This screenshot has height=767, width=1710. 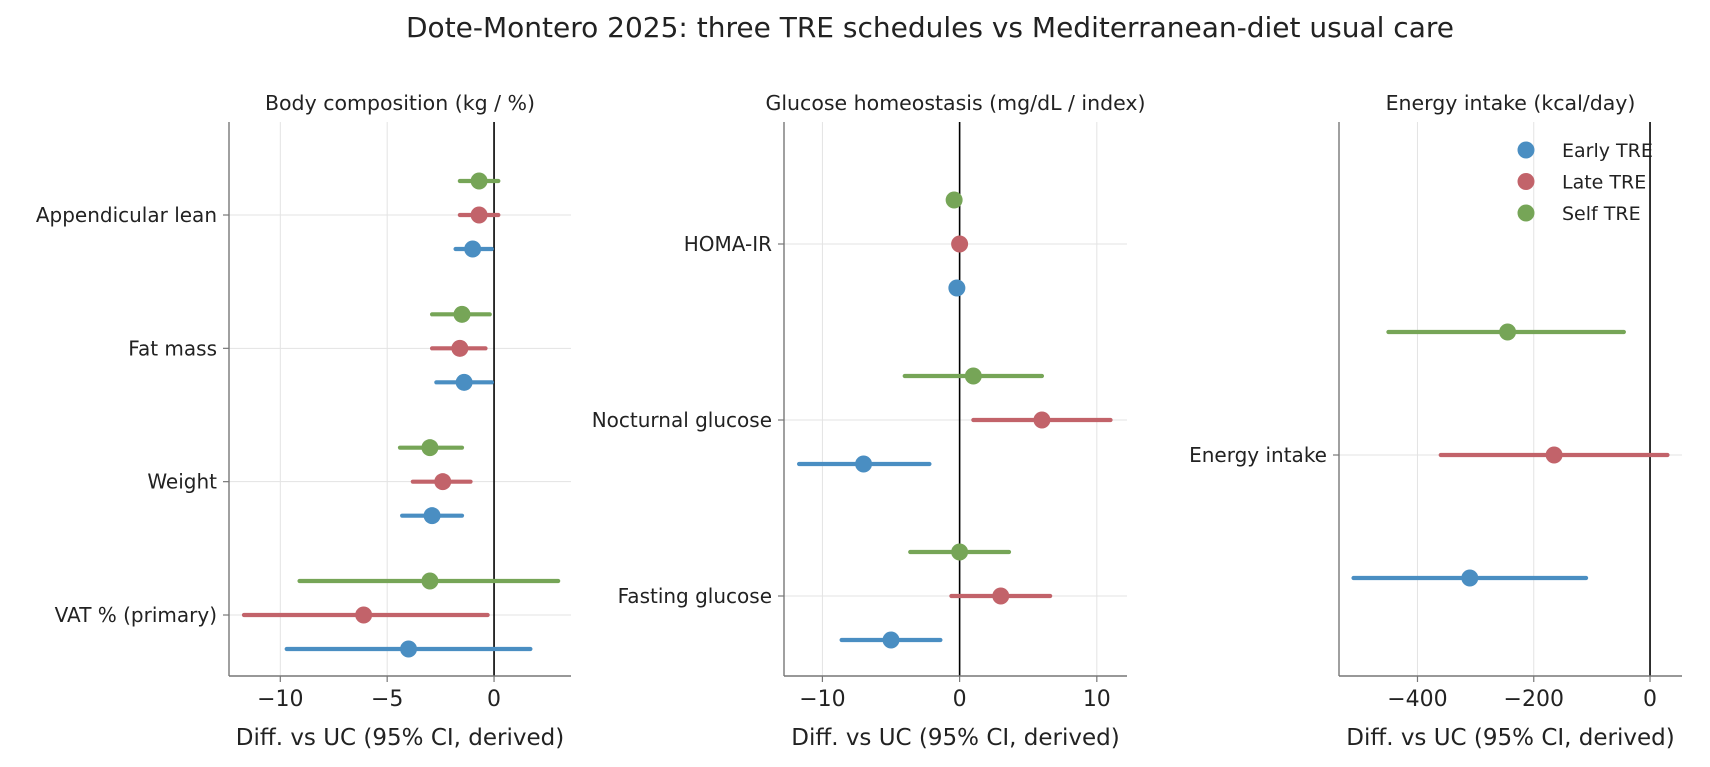 What do you see at coordinates (387, 699) in the screenshot?
I see `x-tick-label: −5` at bounding box center [387, 699].